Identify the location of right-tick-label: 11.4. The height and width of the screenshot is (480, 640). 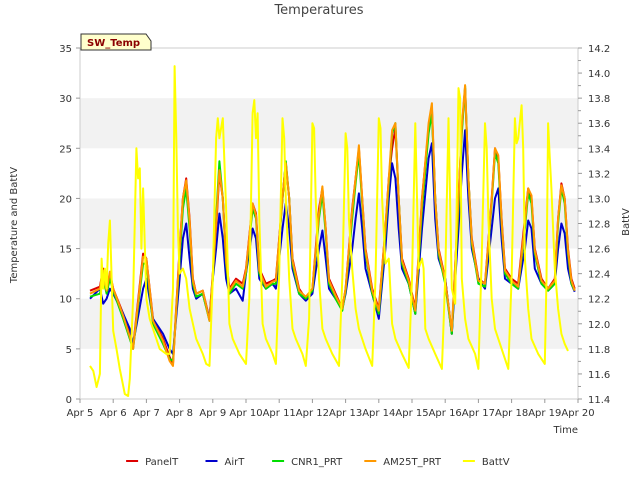
(599, 400).